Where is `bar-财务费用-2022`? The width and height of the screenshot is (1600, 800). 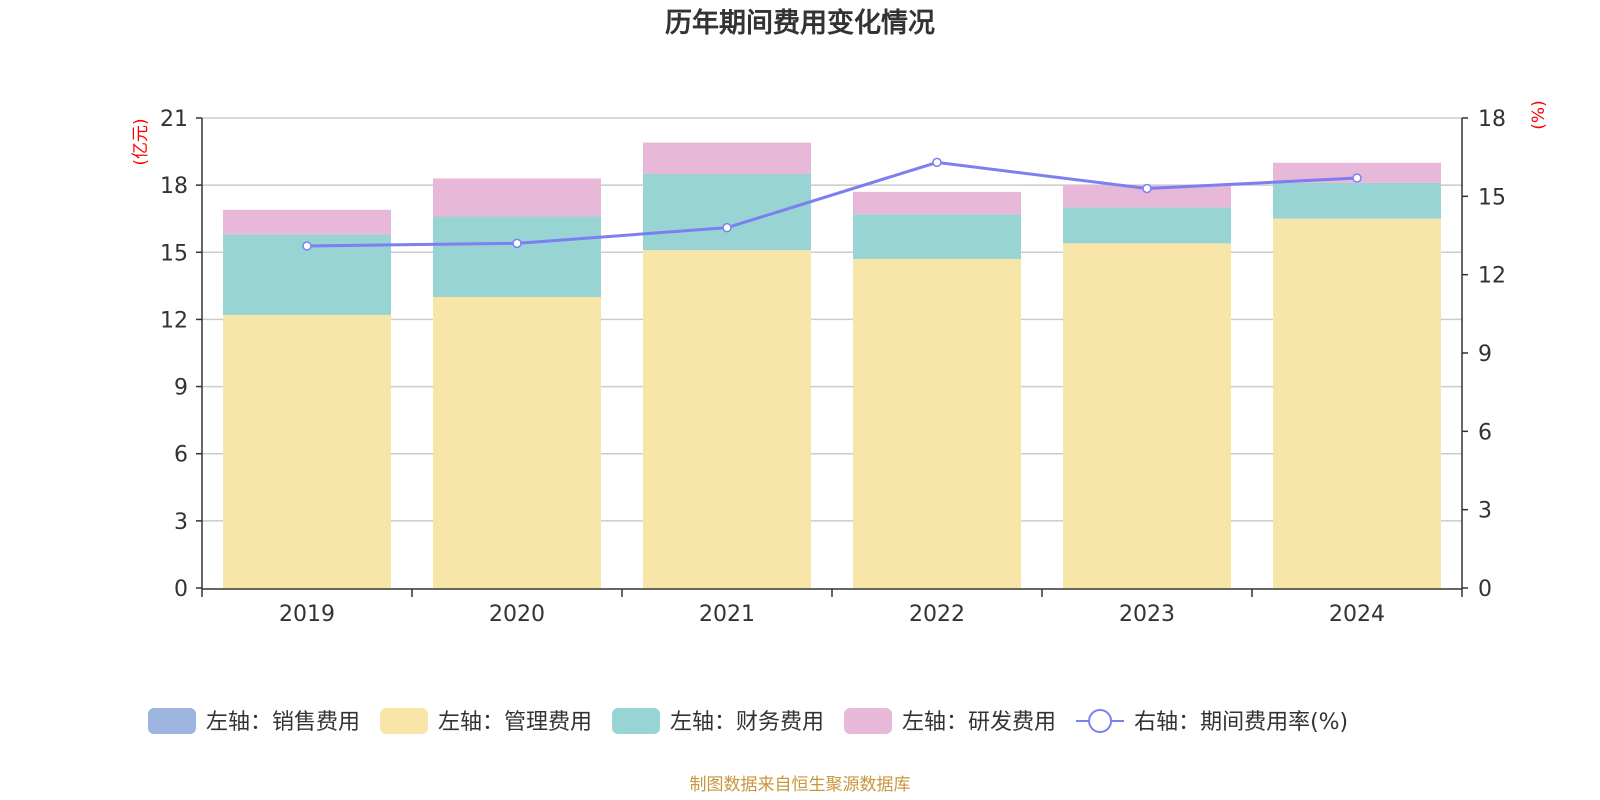 bar-财务费用-2022 is located at coordinates (937, 236).